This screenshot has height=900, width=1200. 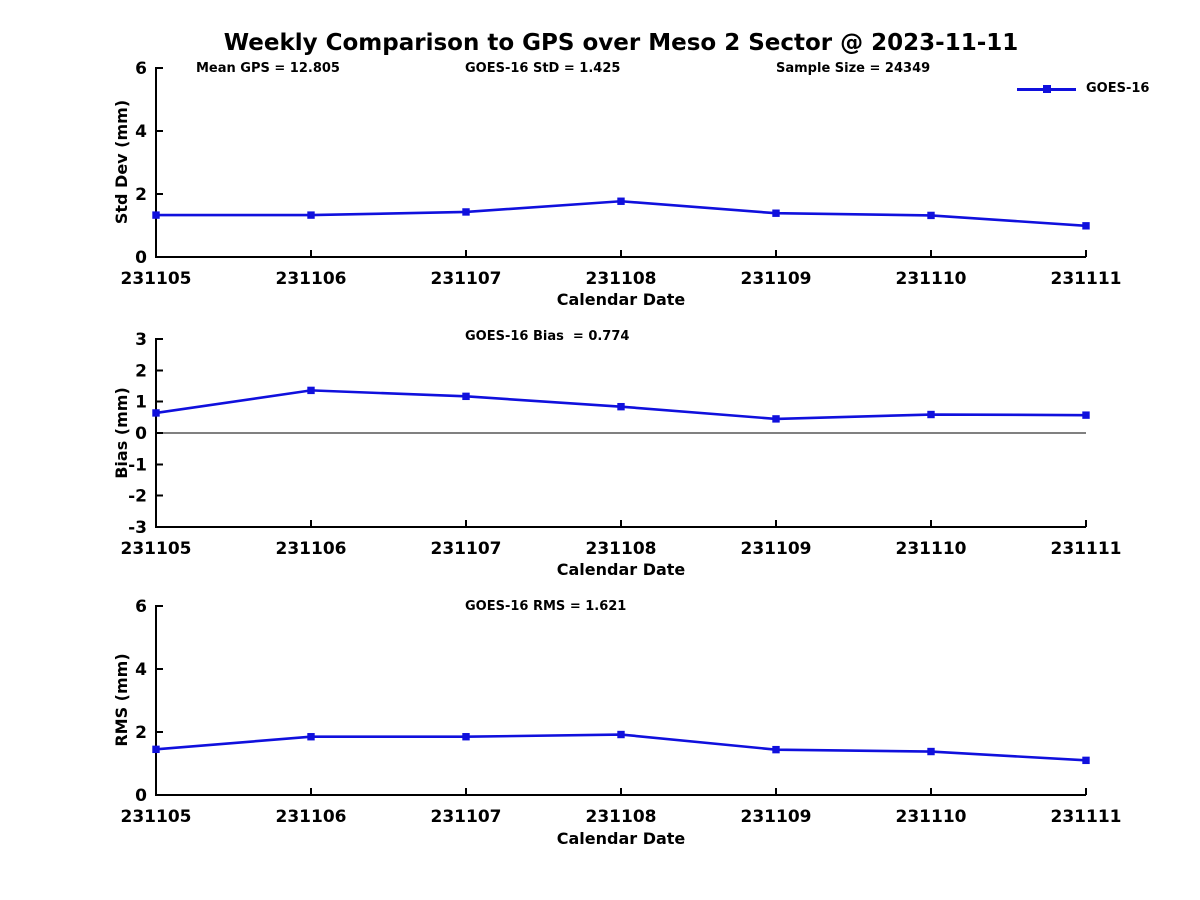 I want to click on y-tick-label: 1, so click(x=141, y=403).